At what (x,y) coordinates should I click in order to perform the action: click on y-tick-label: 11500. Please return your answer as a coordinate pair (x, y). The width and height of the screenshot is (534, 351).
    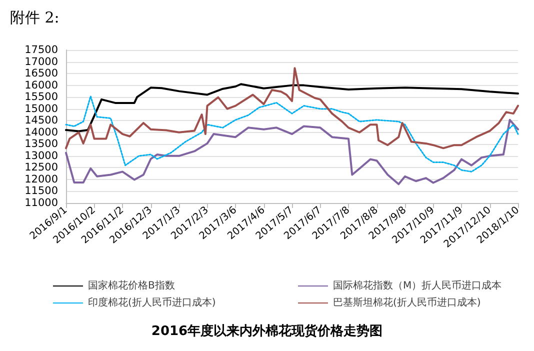
    Looking at the image, I should click on (41, 191).